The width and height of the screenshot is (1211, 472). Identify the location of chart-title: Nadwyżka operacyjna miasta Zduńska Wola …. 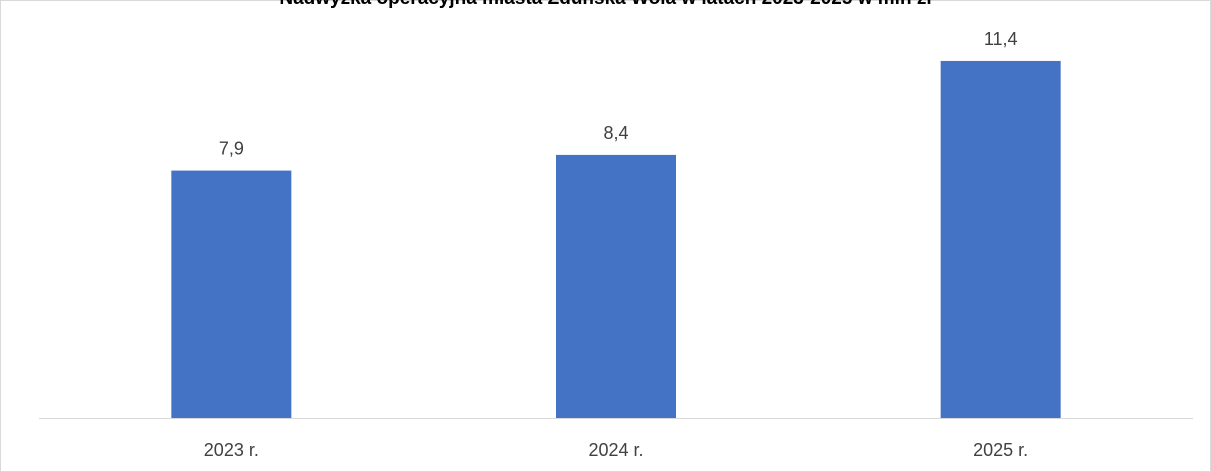
(605, 5).